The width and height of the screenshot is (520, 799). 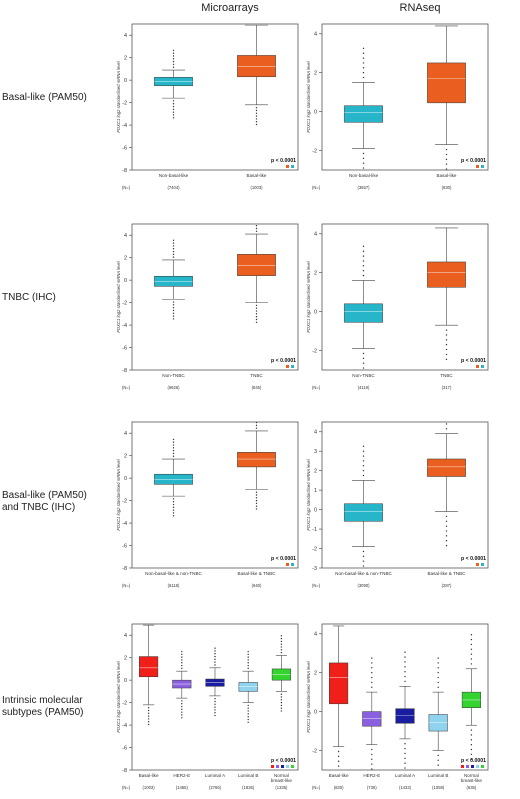 I want to click on x-category-label: Non-TNBC, so click(x=363, y=375).